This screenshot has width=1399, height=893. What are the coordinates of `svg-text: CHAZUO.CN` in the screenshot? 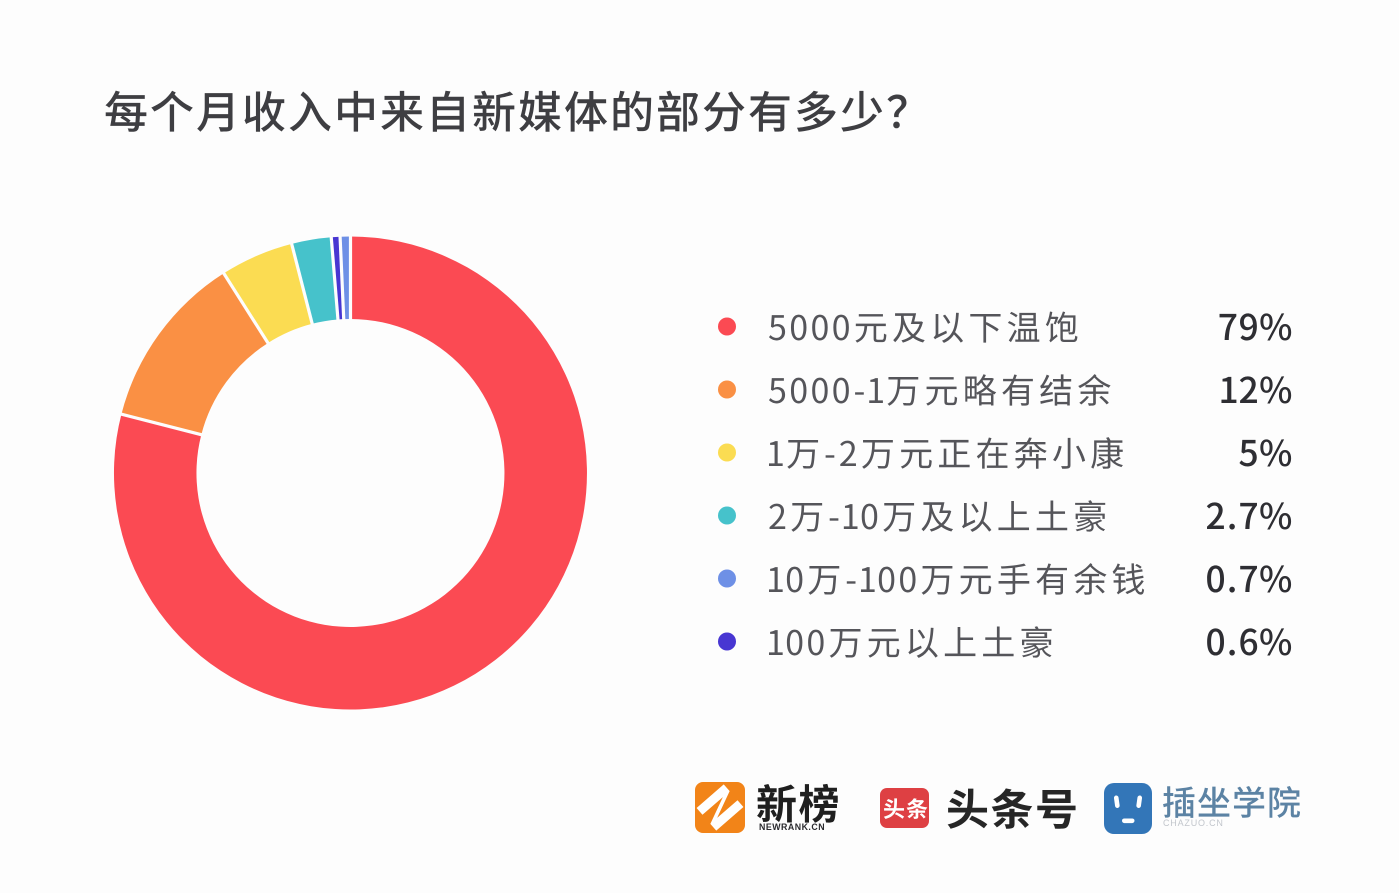 It's located at (1193, 823).